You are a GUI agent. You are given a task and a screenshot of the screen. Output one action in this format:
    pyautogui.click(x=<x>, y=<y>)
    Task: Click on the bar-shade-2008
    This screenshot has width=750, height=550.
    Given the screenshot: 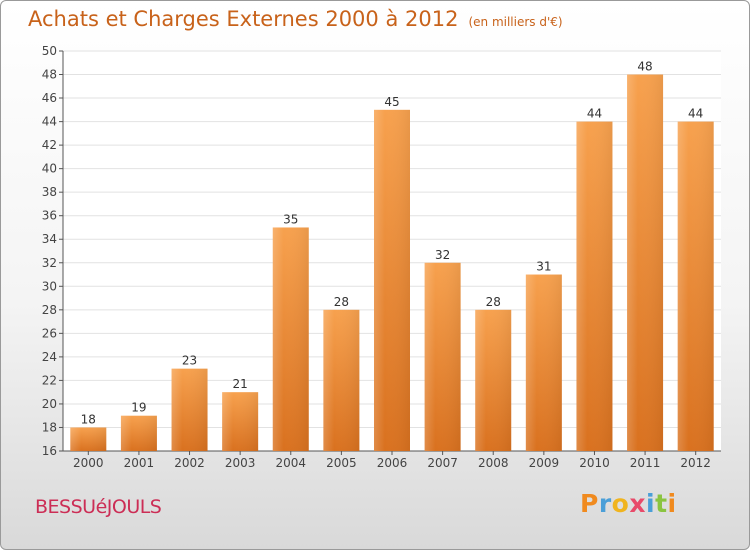 What is the action you would take?
    pyautogui.click(x=493, y=380)
    